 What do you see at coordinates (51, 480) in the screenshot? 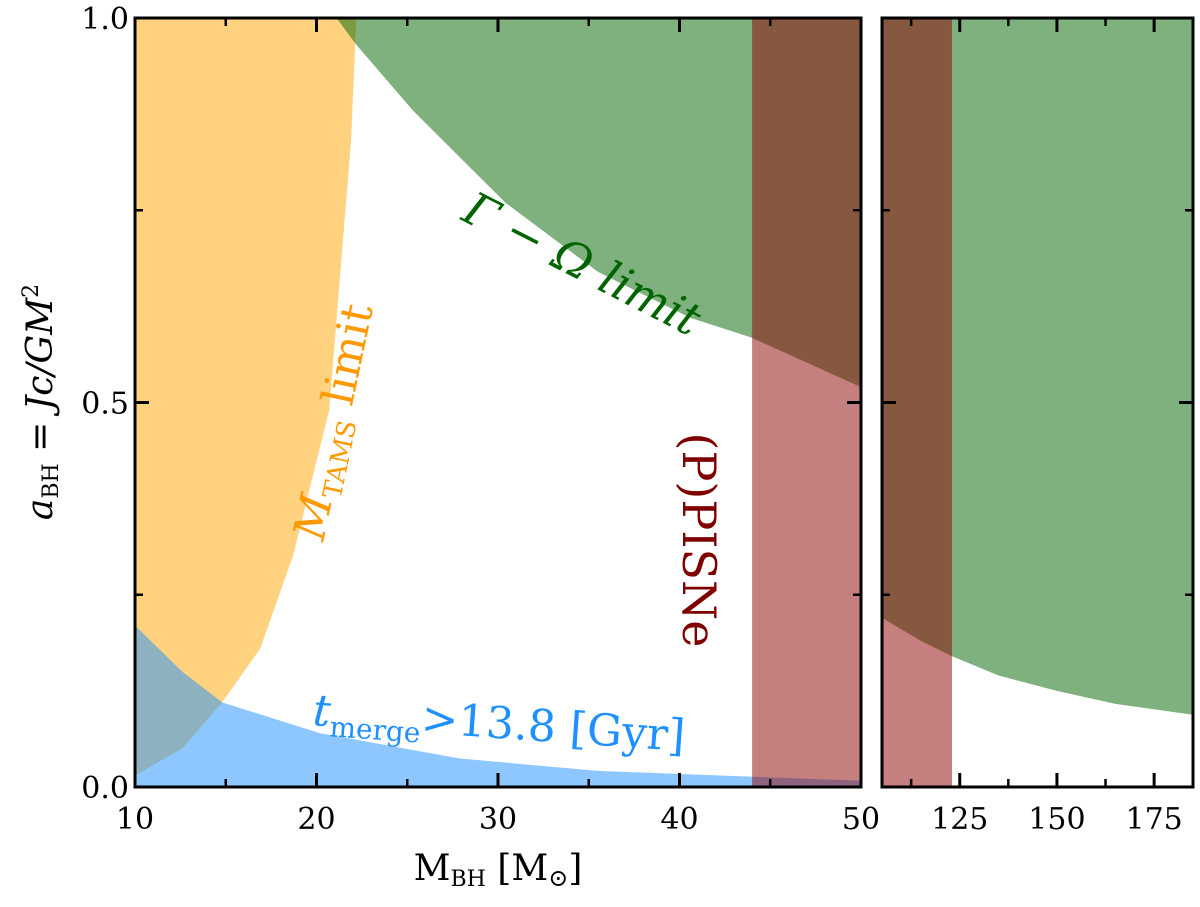
I see `ylabel-sub: BH` at bounding box center [51, 480].